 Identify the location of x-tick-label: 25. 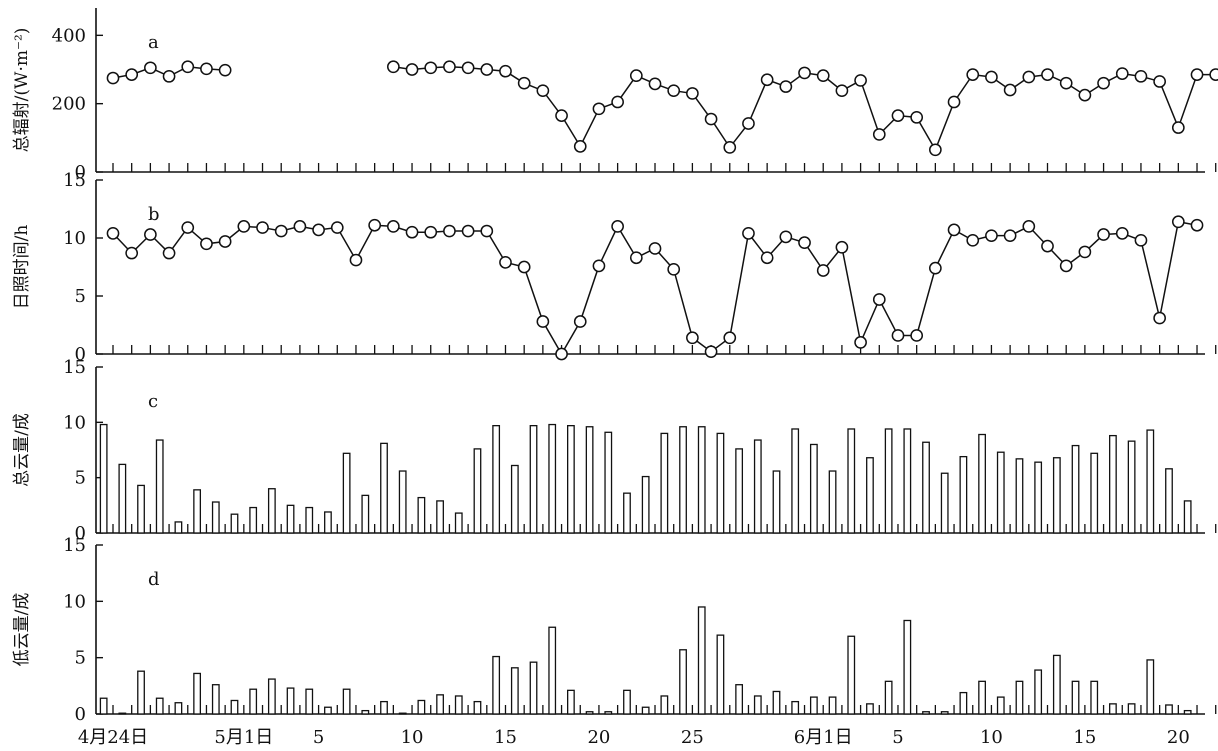
(692, 737).